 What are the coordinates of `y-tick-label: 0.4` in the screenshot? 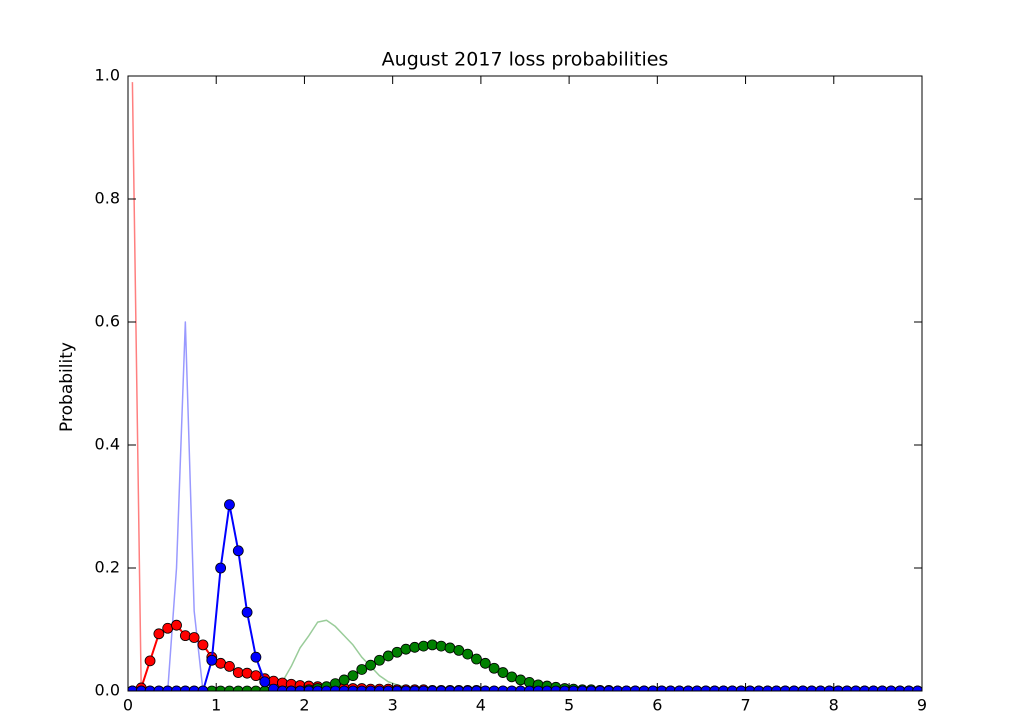 It's located at (107, 444).